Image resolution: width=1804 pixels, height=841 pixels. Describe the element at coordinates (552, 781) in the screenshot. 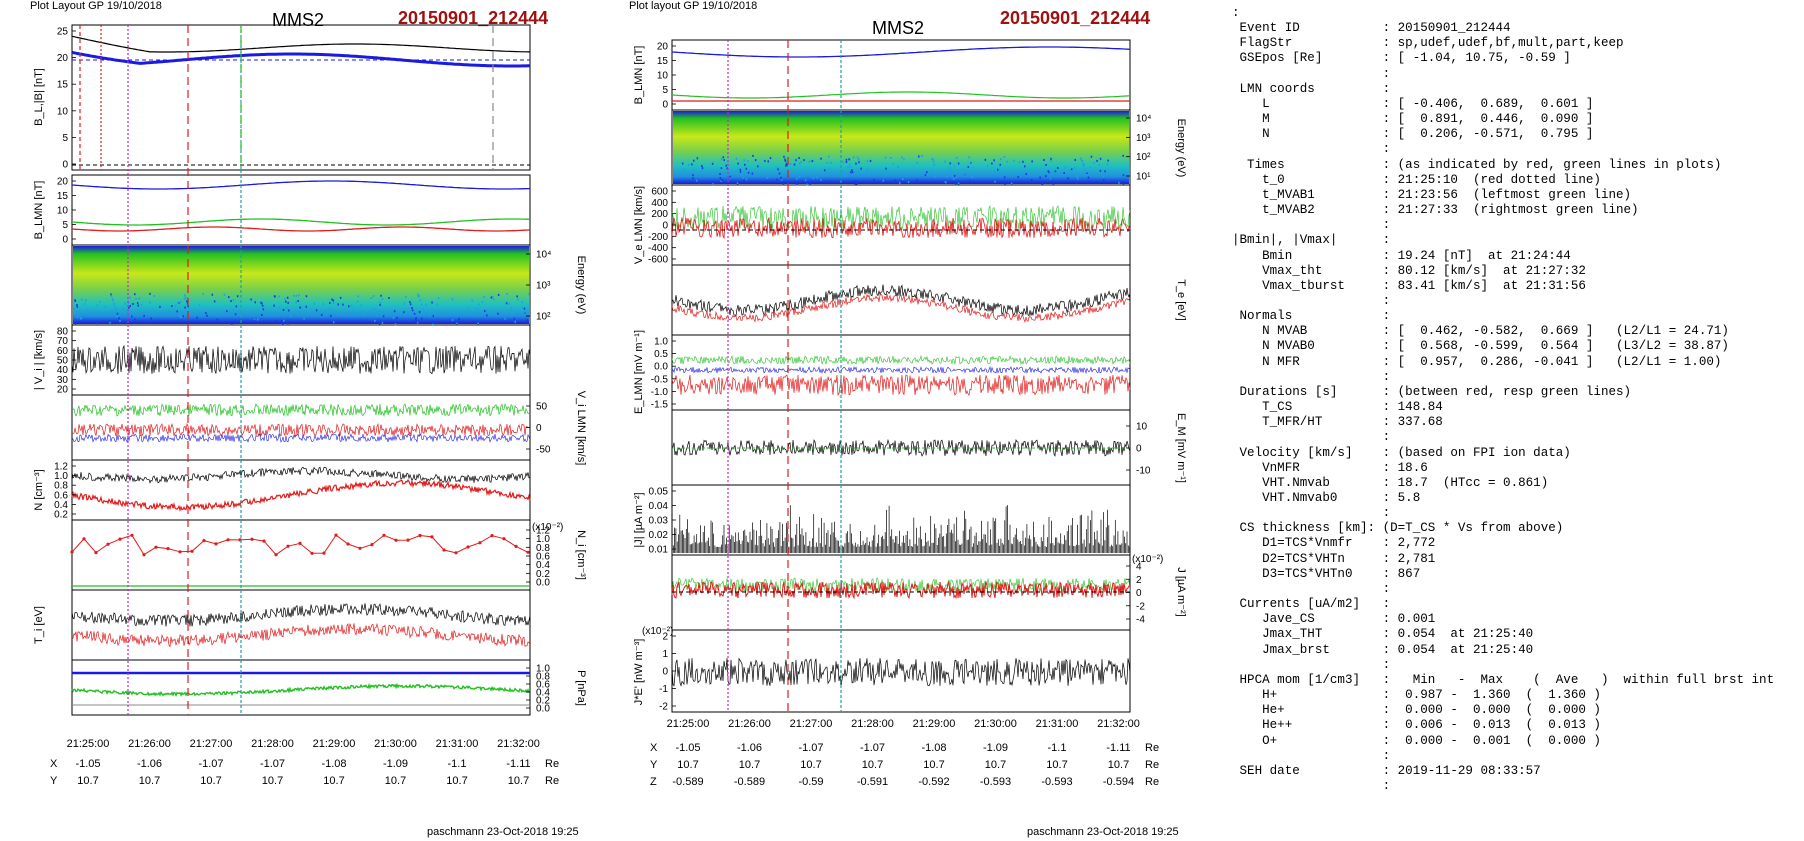

I see `left-orbit-unit: Re` at that location.